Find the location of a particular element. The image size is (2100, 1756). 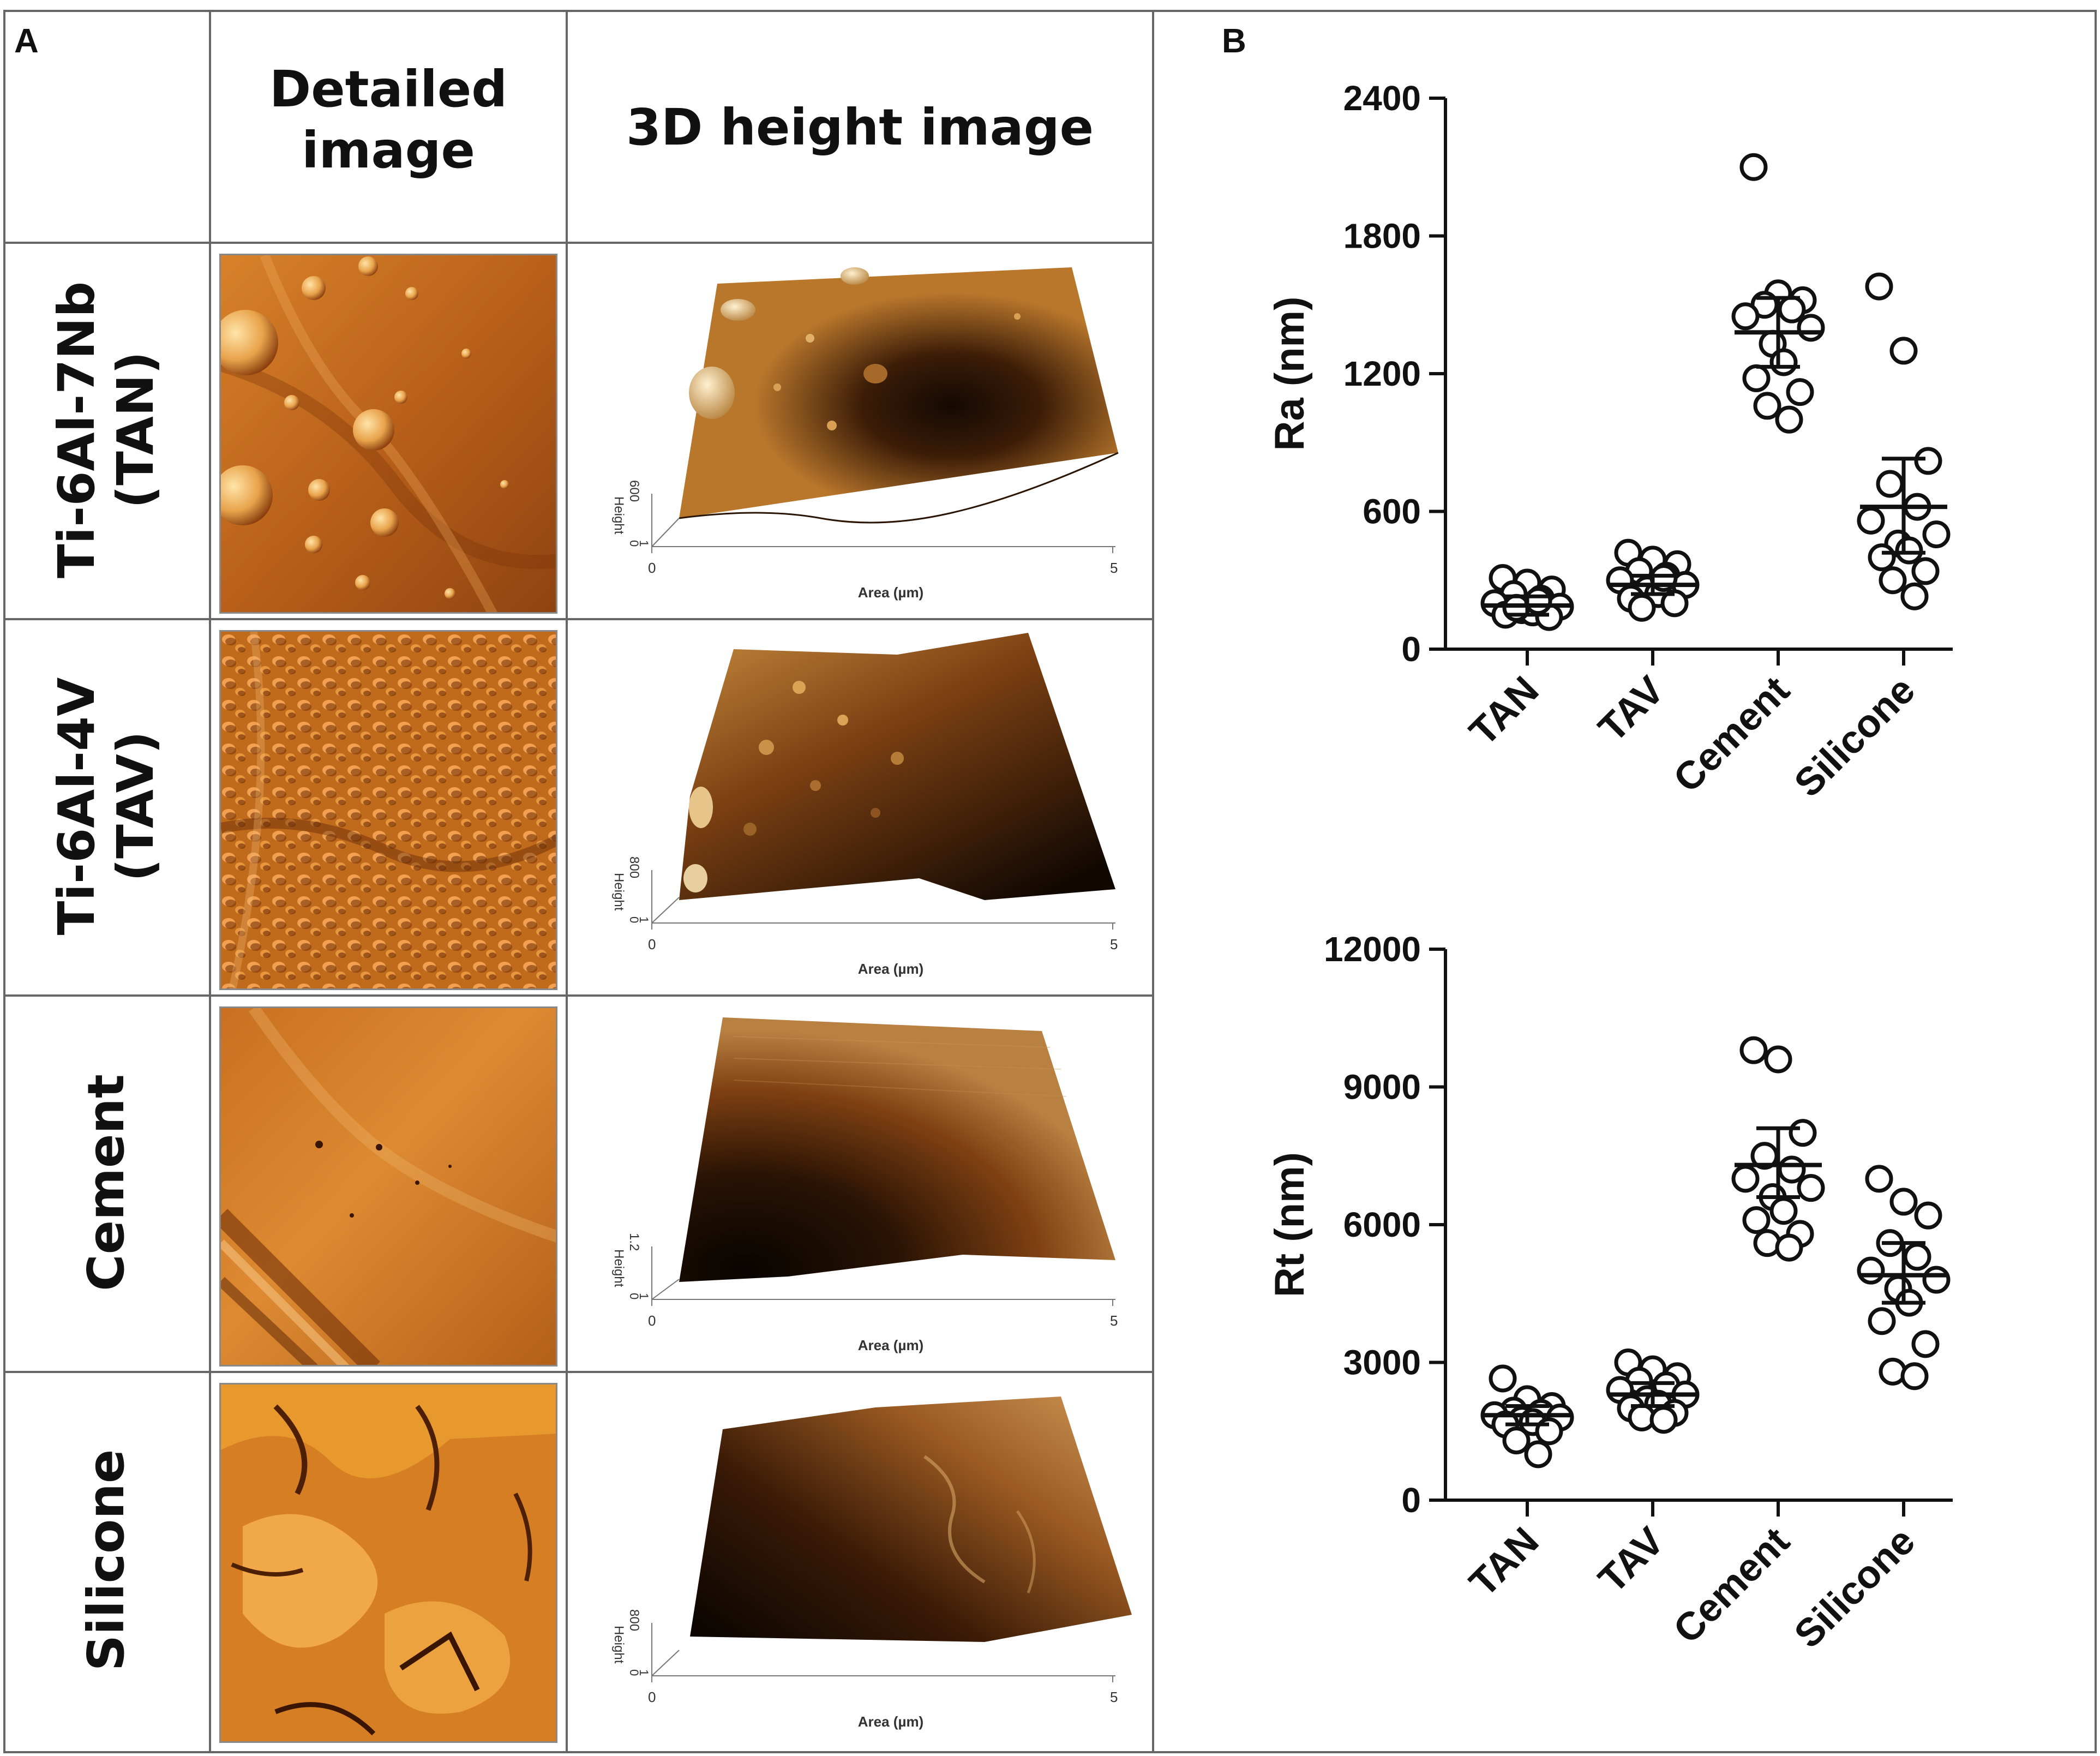

column-header-line: image is located at coordinates (388, 150).